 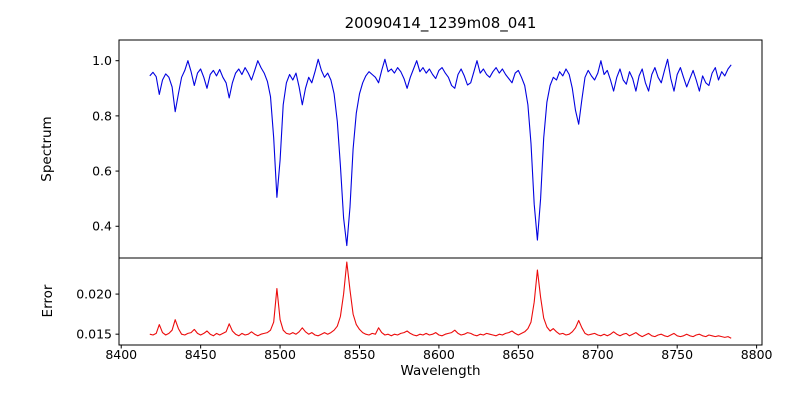 I want to click on x-tick-label: 8600, so click(x=439, y=354).